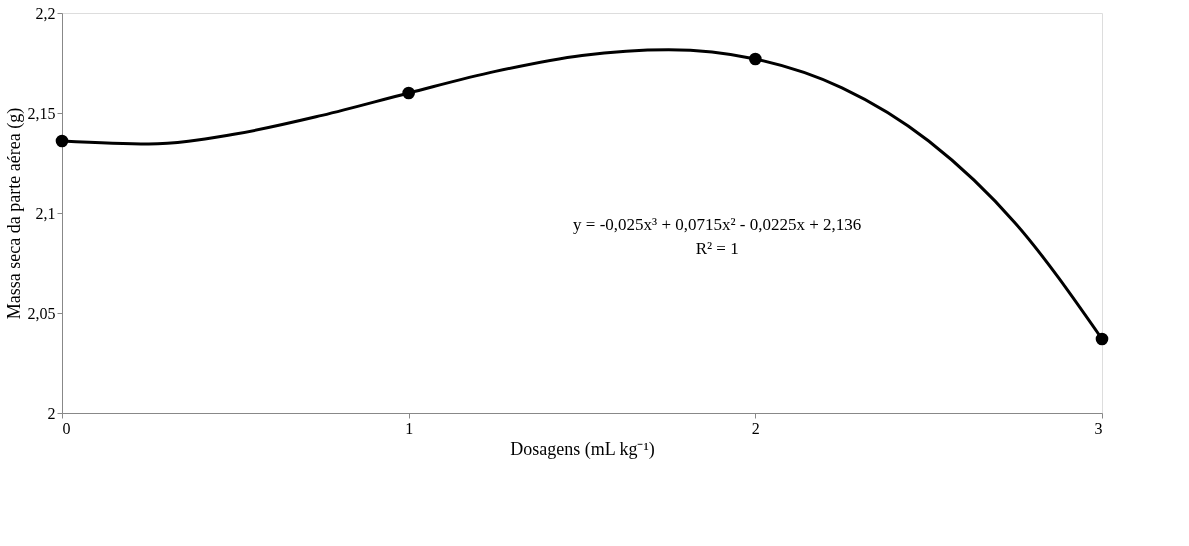 This screenshot has width=1189, height=546. What do you see at coordinates (41, 313) in the screenshot?
I see `y-tick-label: 2,05` at bounding box center [41, 313].